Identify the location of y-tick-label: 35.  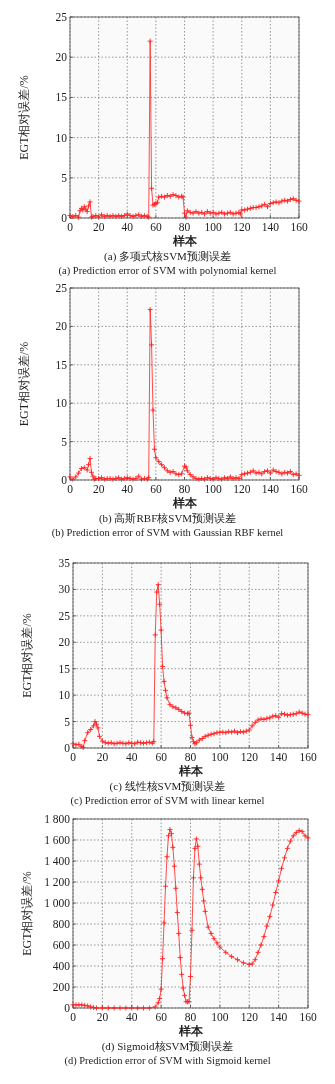
(64, 563).